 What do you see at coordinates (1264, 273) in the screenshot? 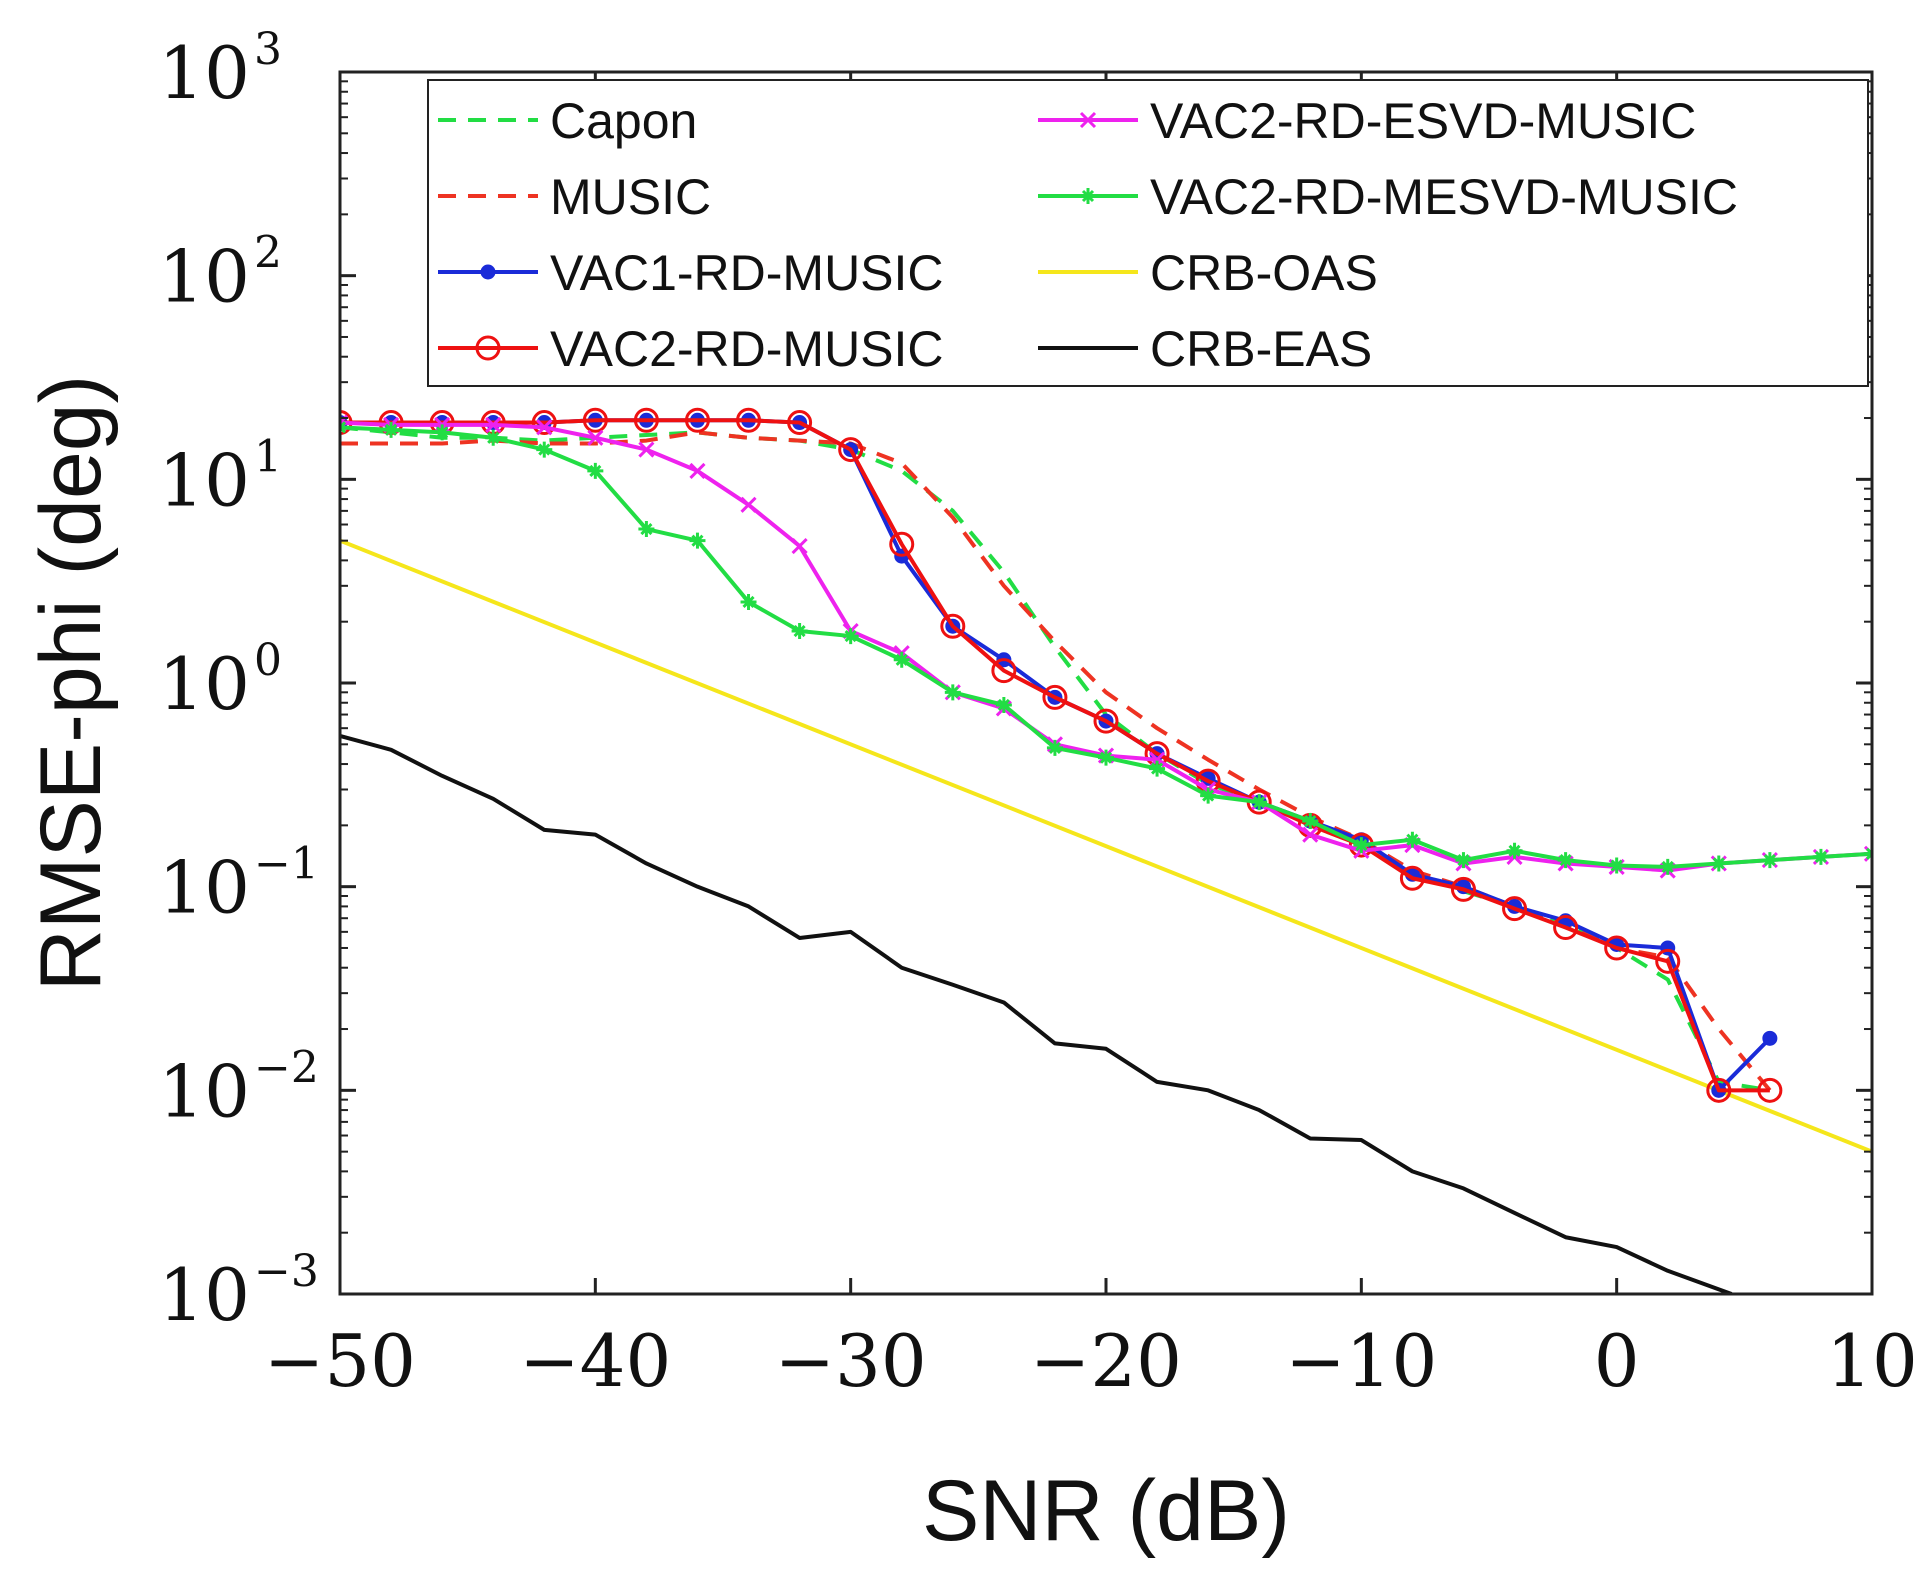
I see `legend-label: CRB-OAS` at bounding box center [1264, 273].